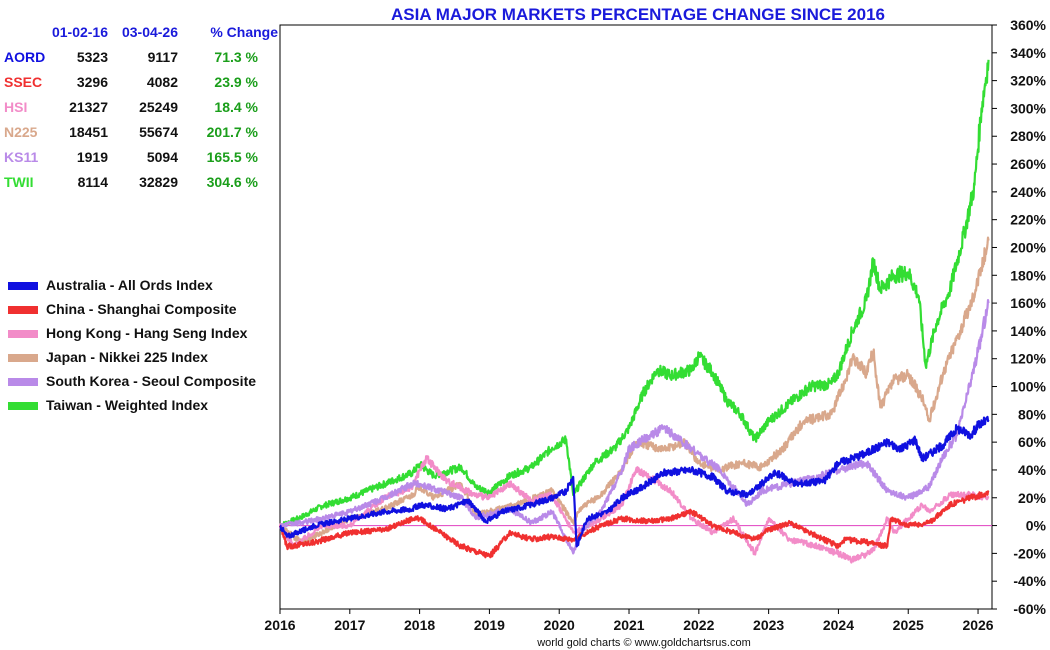 This screenshot has width=1050, height=650. Describe the element at coordinates (163, 57) in the screenshot. I see `table-end-value: 9117` at that location.